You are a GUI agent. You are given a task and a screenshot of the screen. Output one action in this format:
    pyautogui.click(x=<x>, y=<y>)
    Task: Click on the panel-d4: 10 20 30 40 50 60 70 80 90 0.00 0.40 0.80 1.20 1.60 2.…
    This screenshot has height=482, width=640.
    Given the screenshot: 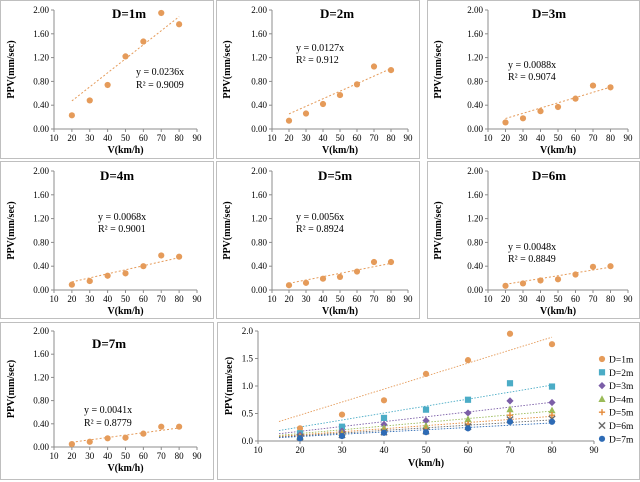 What is the action you would take?
    pyautogui.click(x=107, y=240)
    